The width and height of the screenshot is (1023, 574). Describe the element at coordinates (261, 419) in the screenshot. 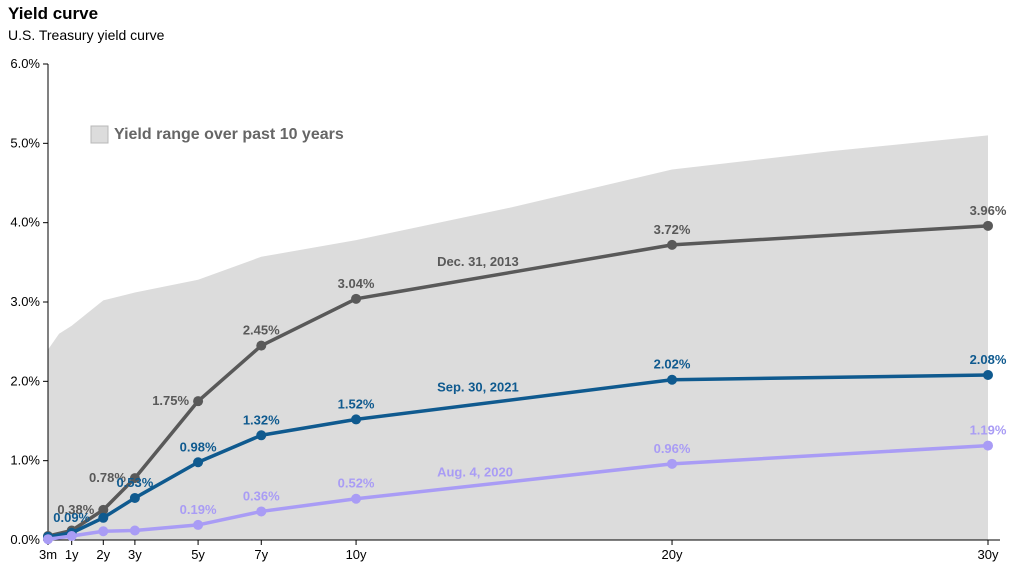

I see `data-label: 1.32%` at that location.